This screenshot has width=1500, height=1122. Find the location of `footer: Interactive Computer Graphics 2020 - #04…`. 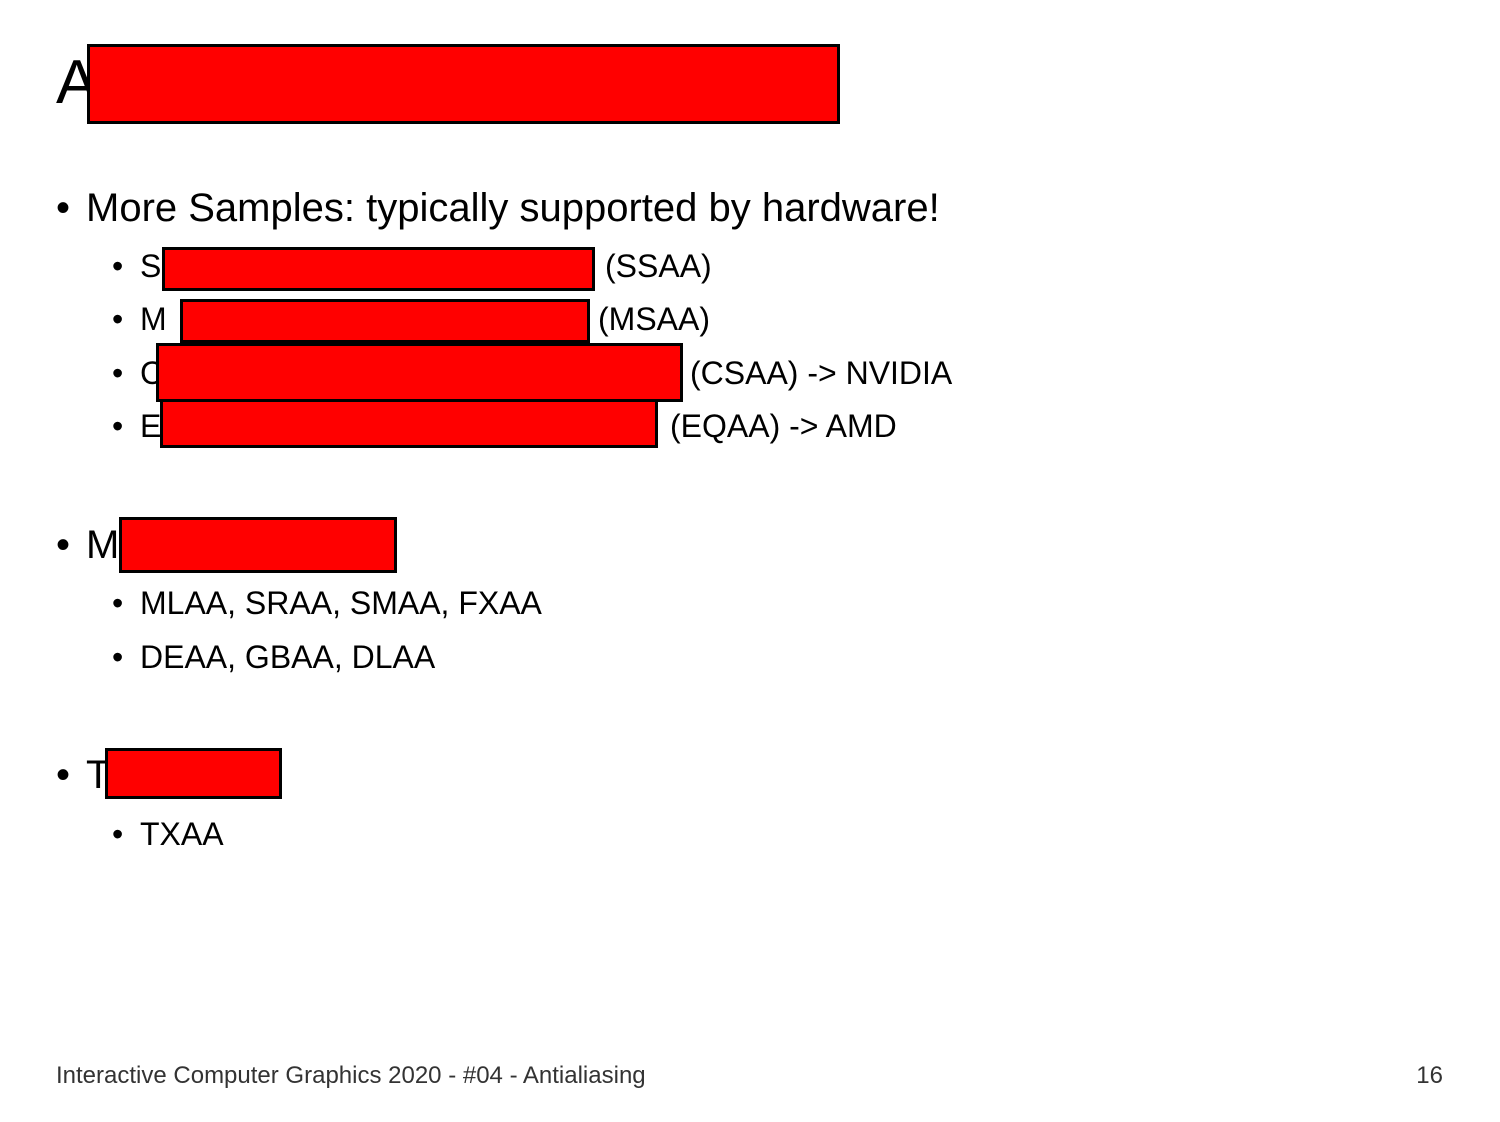

footer: Interactive Computer Graphics 2020 - #04… is located at coordinates (351, 1075).